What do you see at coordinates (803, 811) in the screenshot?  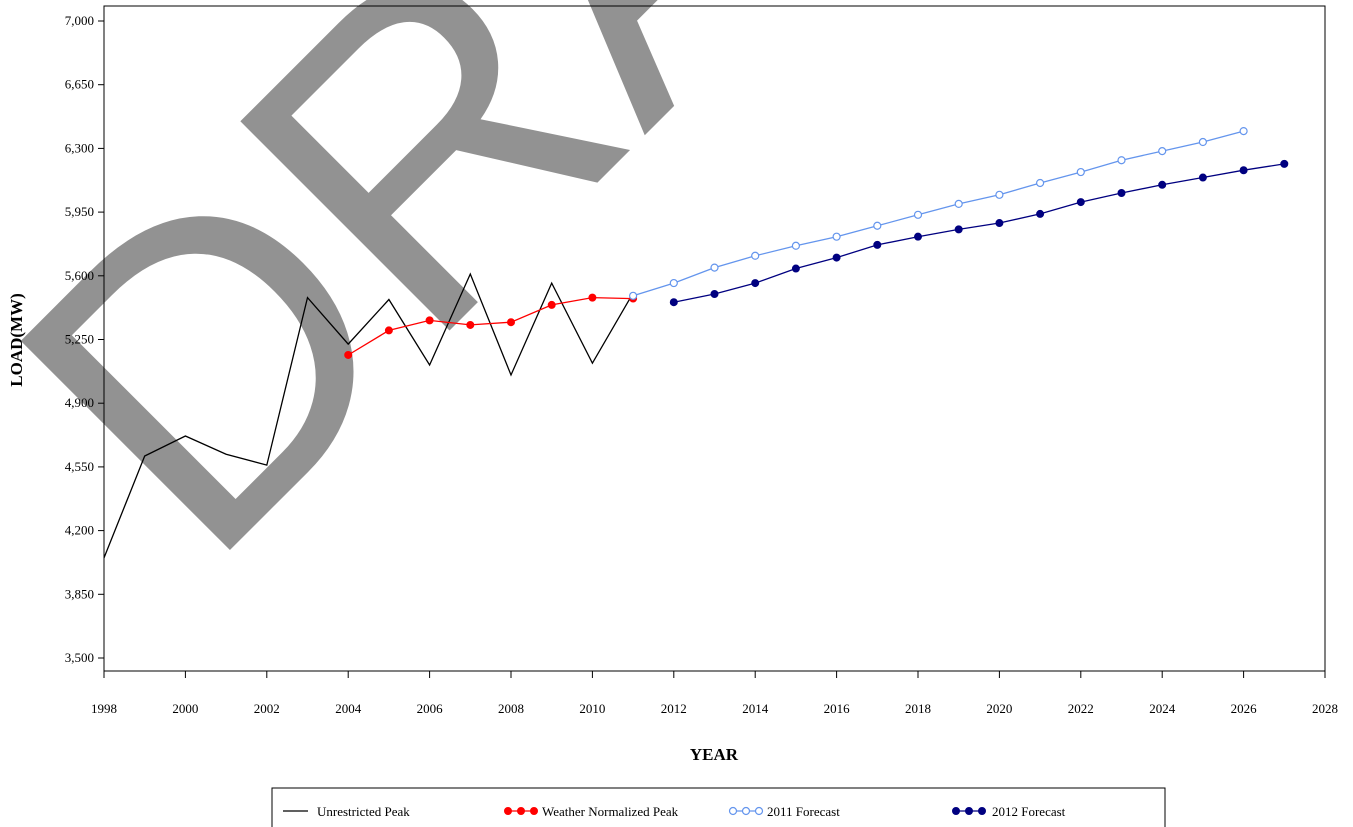 I see `legend-label: 2011 Forecast` at bounding box center [803, 811].